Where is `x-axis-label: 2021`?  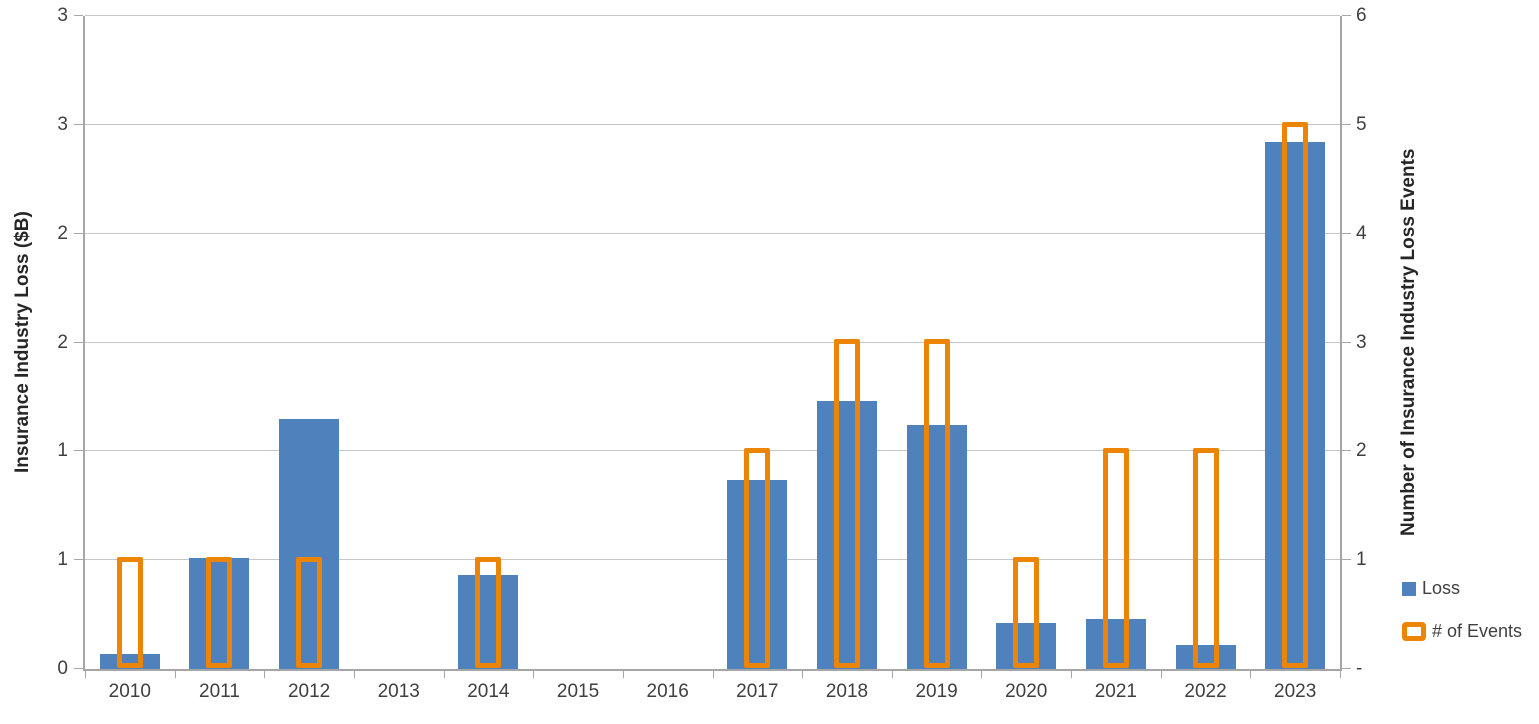
x-axis-label: 2021 is located at coordinates (1116, 691).